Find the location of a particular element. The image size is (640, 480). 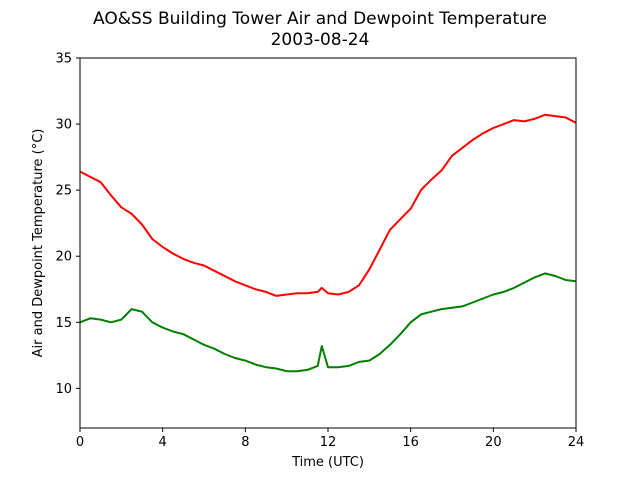

x-tick-label: 20 is located at coordinates (493, 442).